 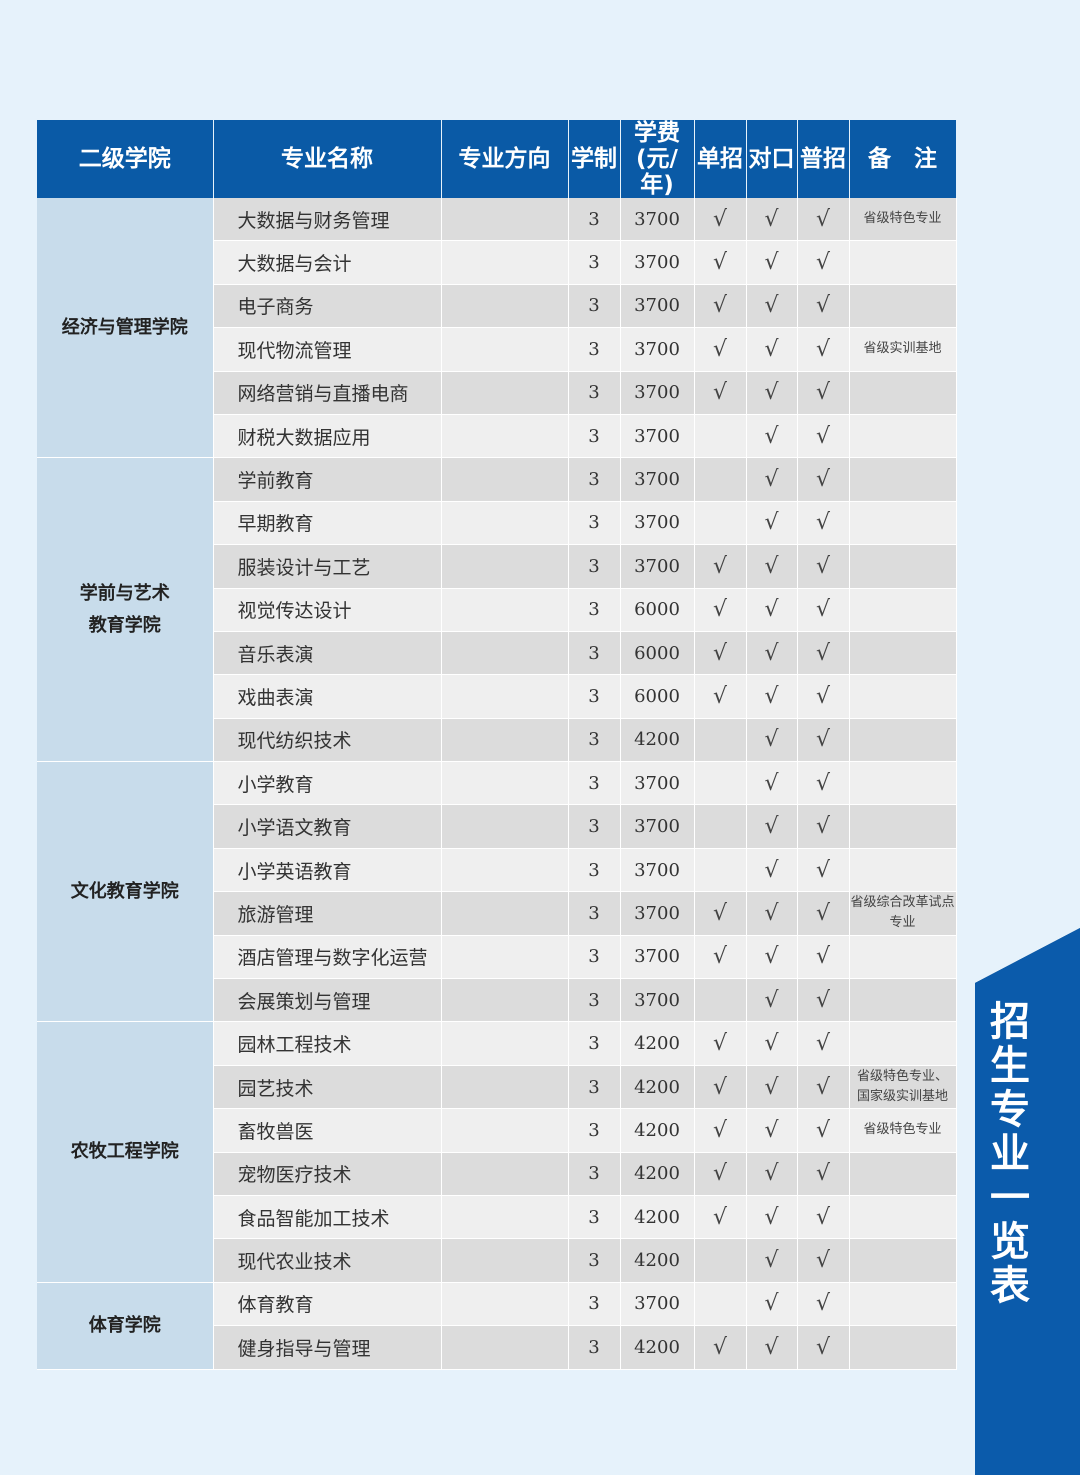 I want to click on table-row: 大数据与会计 3 3700 √ √ √, so click(x=497, y=262).